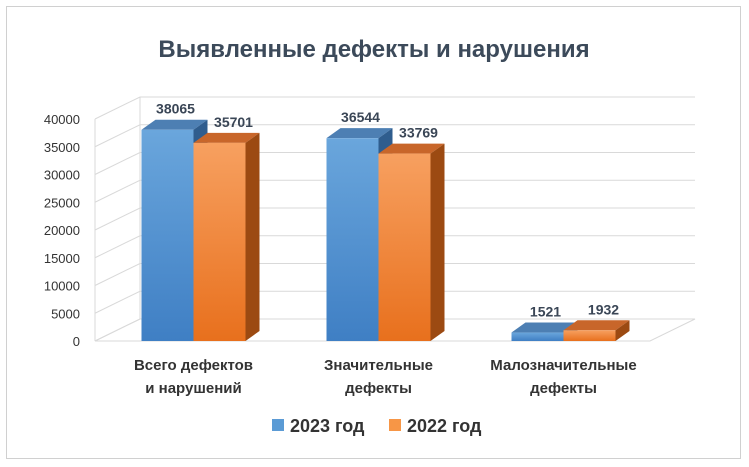  Describe the element at coordinates (175, 109) in the screenshot. I see `data-label: 38065` at that location.